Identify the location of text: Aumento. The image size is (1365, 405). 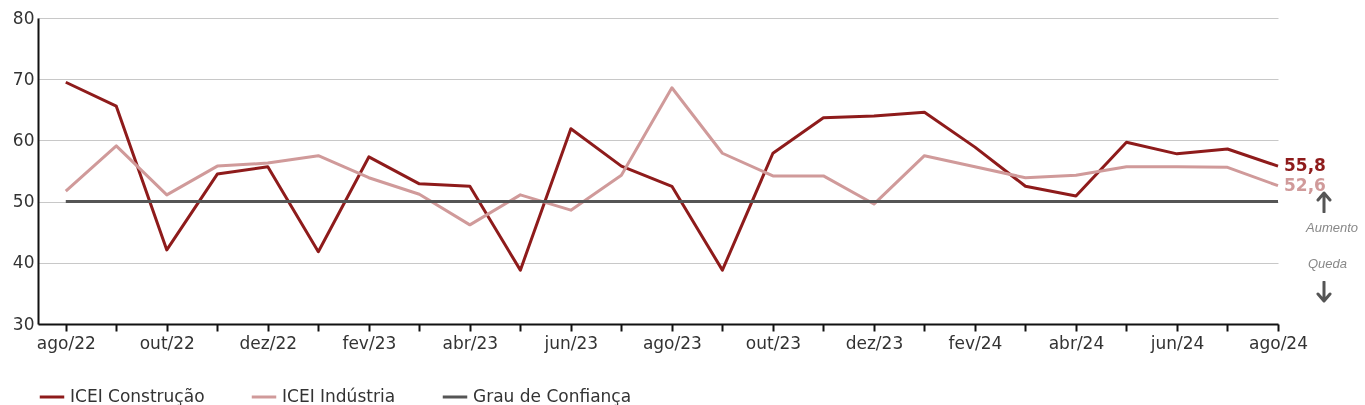
(1332, 227).